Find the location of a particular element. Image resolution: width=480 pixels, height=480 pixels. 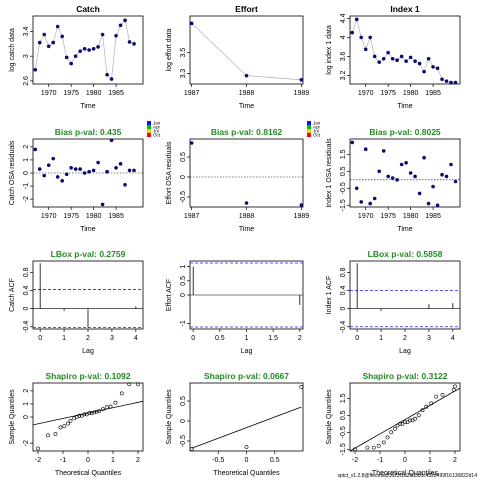

panel-title: Shapiro p-val: 0.3122 is located at coordinates (404, 376).